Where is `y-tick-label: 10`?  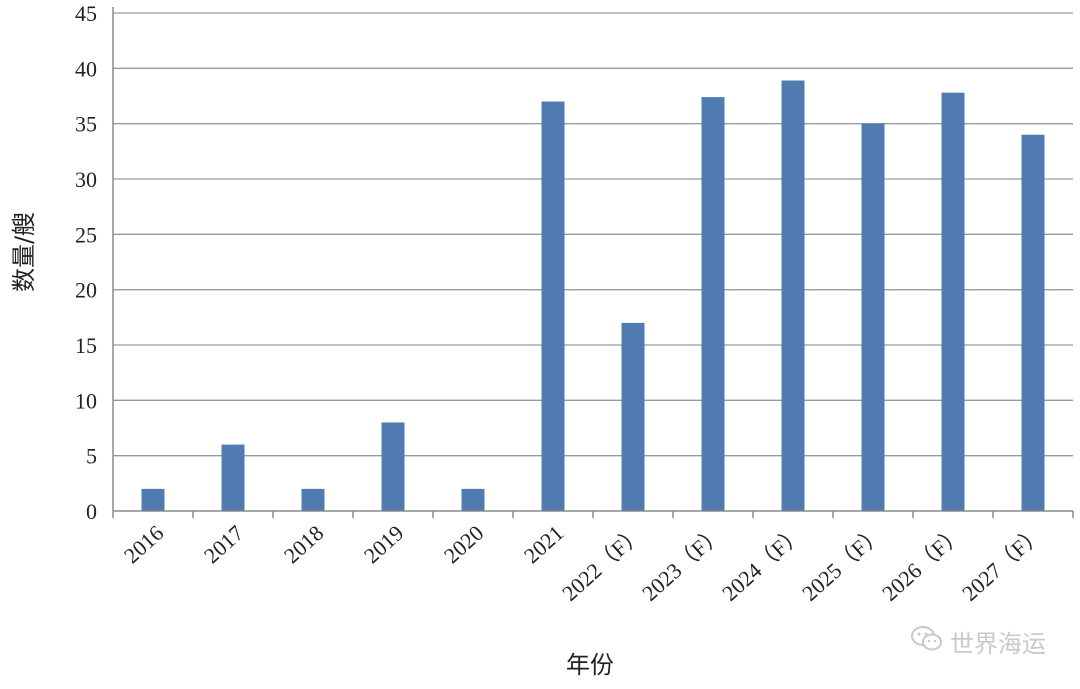
y-tick-label: 10 is located at coordinates (86, 400).